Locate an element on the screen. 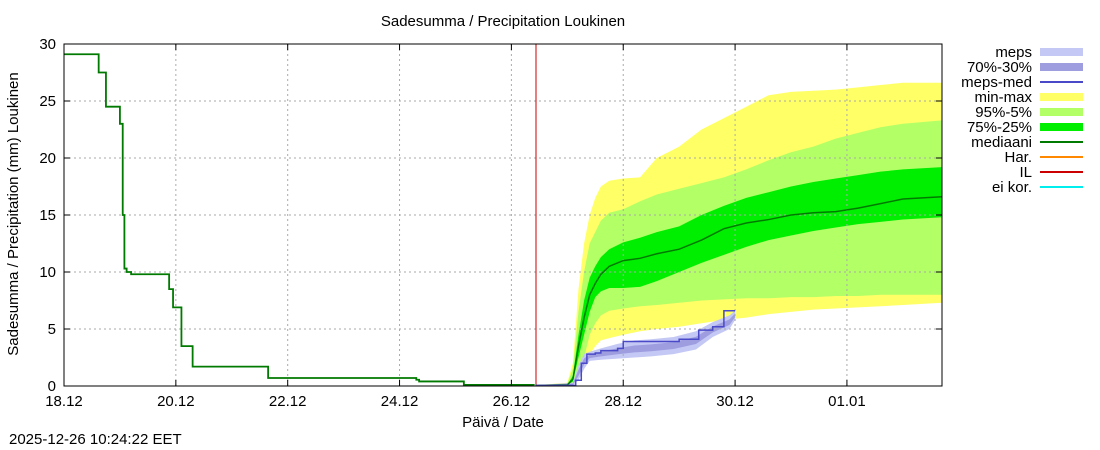 The height and width of the screenshot is (450, 1100). x-tick-label: 18.12 is located at coordinates (64, 401).